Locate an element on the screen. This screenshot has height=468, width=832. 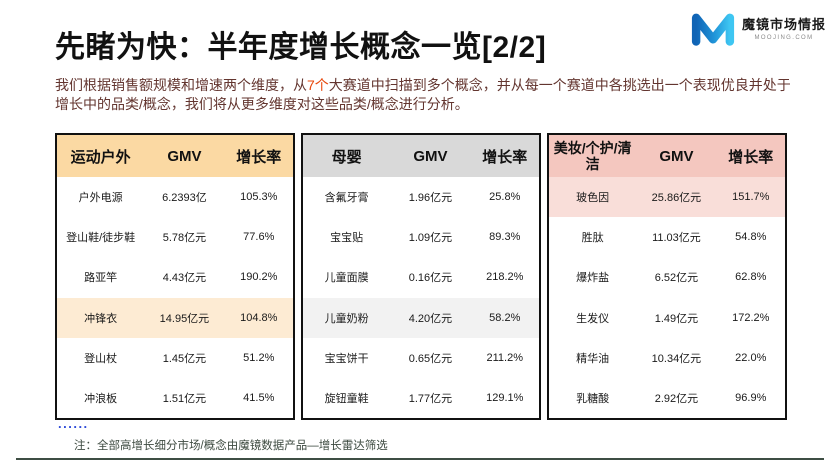
cell-gmv: 14.95亿元 is located at coordinates (184, 318).